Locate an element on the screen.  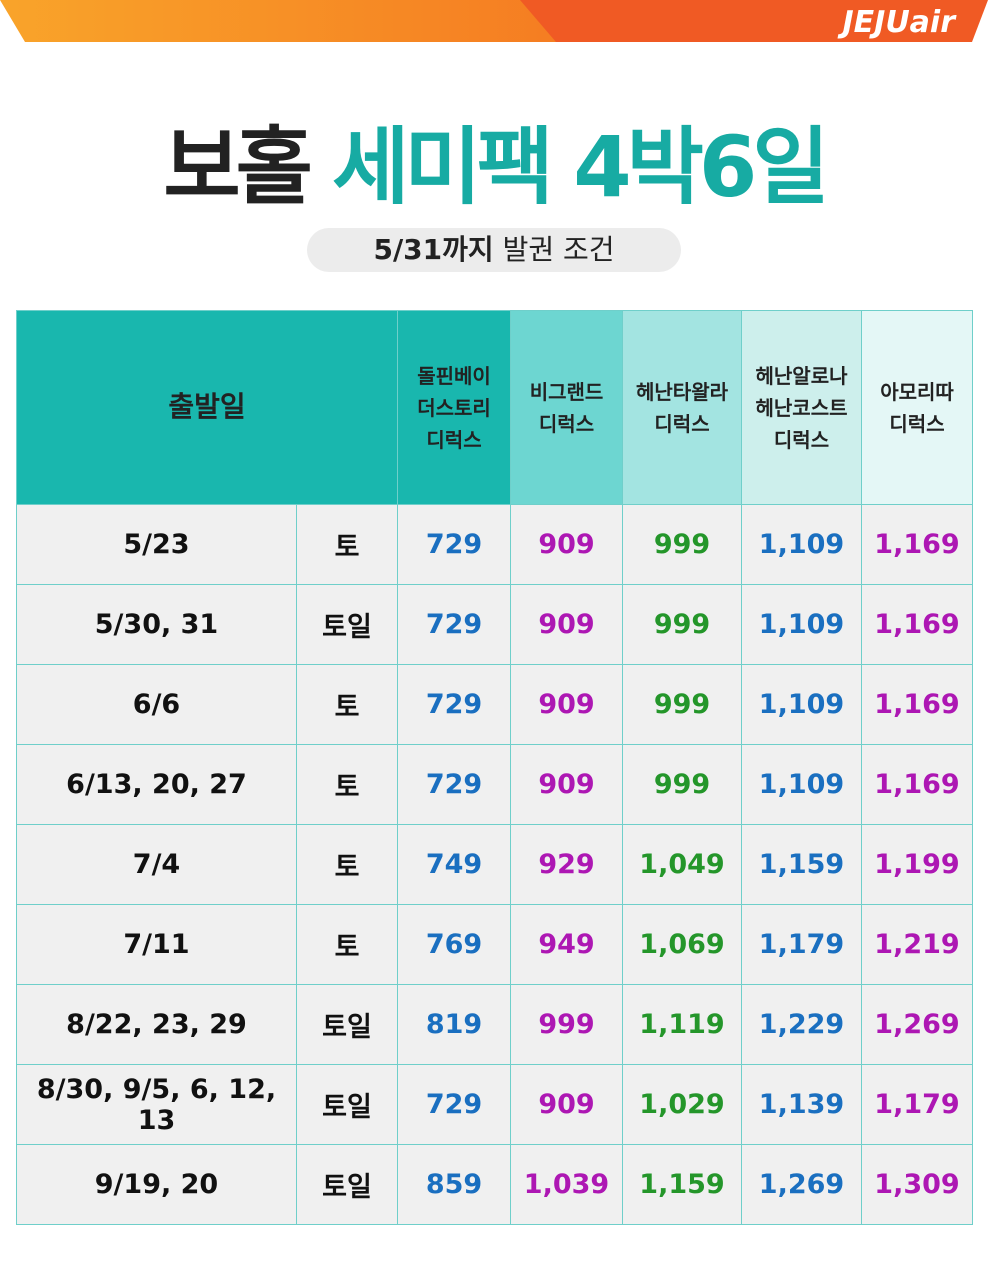
price-cell: 1,049 is located at coordinates (682, 864).